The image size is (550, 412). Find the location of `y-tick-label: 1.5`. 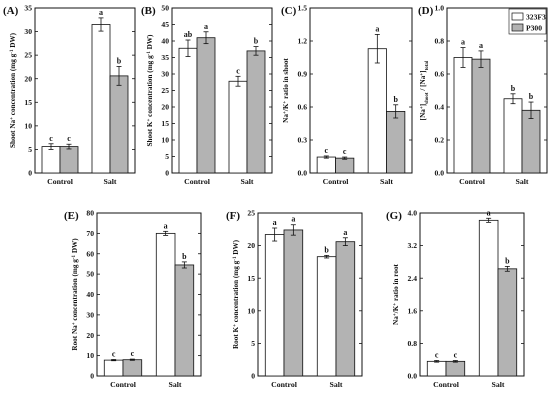

y-tick-label: 1.5 is located at coordinates (303, 8).